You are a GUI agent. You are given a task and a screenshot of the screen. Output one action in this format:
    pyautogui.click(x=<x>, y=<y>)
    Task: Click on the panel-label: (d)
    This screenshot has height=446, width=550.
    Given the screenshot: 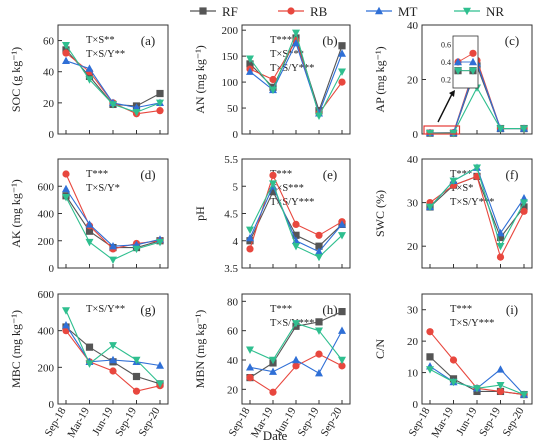 What is the action you would take?
    pyautogui.click(x=147, y=174)
    